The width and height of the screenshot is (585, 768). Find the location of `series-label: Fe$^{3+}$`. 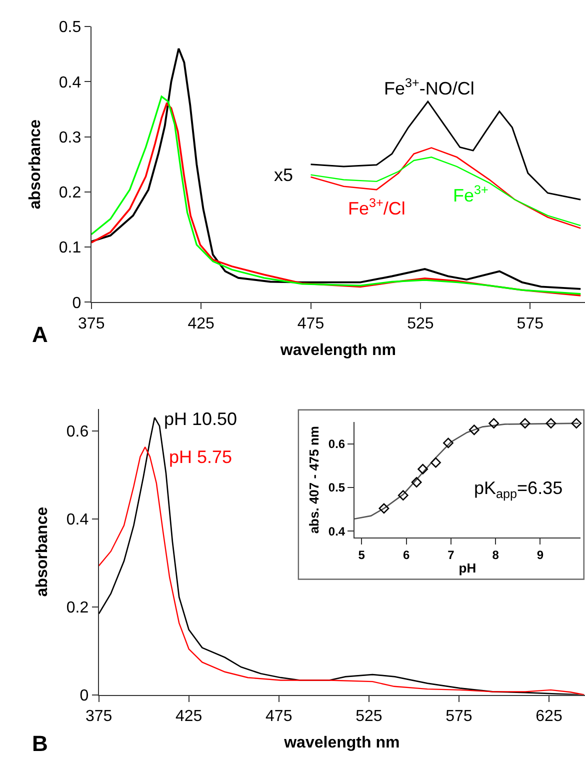

series-label: Fe$^{3+}$ is located at coordinates (470, 194).